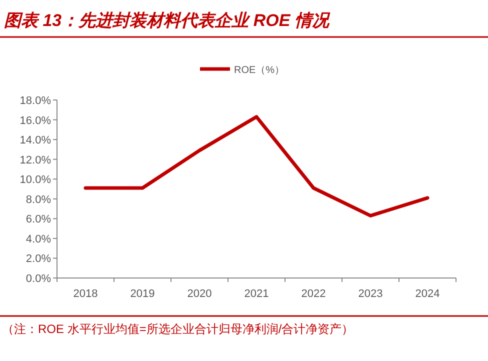 Image resolution: width=488 pixels, height=361 pixels. I want to click on y-tick-label: 12.0%, so click(36, 160).